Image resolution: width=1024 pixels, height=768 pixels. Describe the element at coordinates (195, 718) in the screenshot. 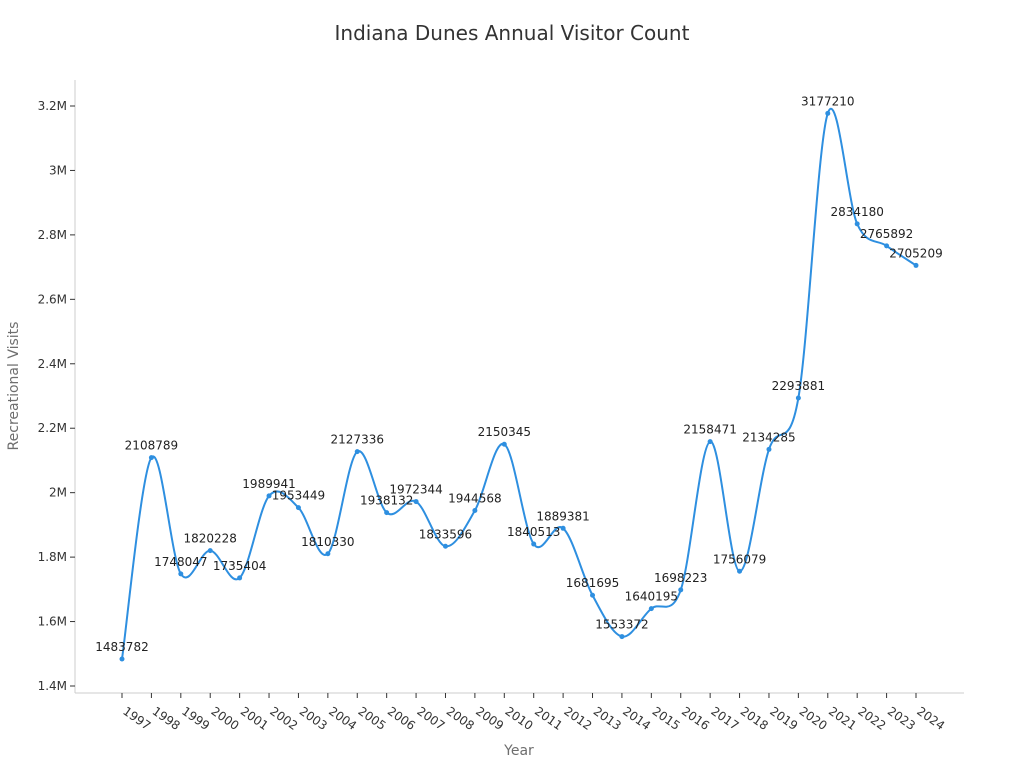

I see `x-tick-label: 1999` at that location.